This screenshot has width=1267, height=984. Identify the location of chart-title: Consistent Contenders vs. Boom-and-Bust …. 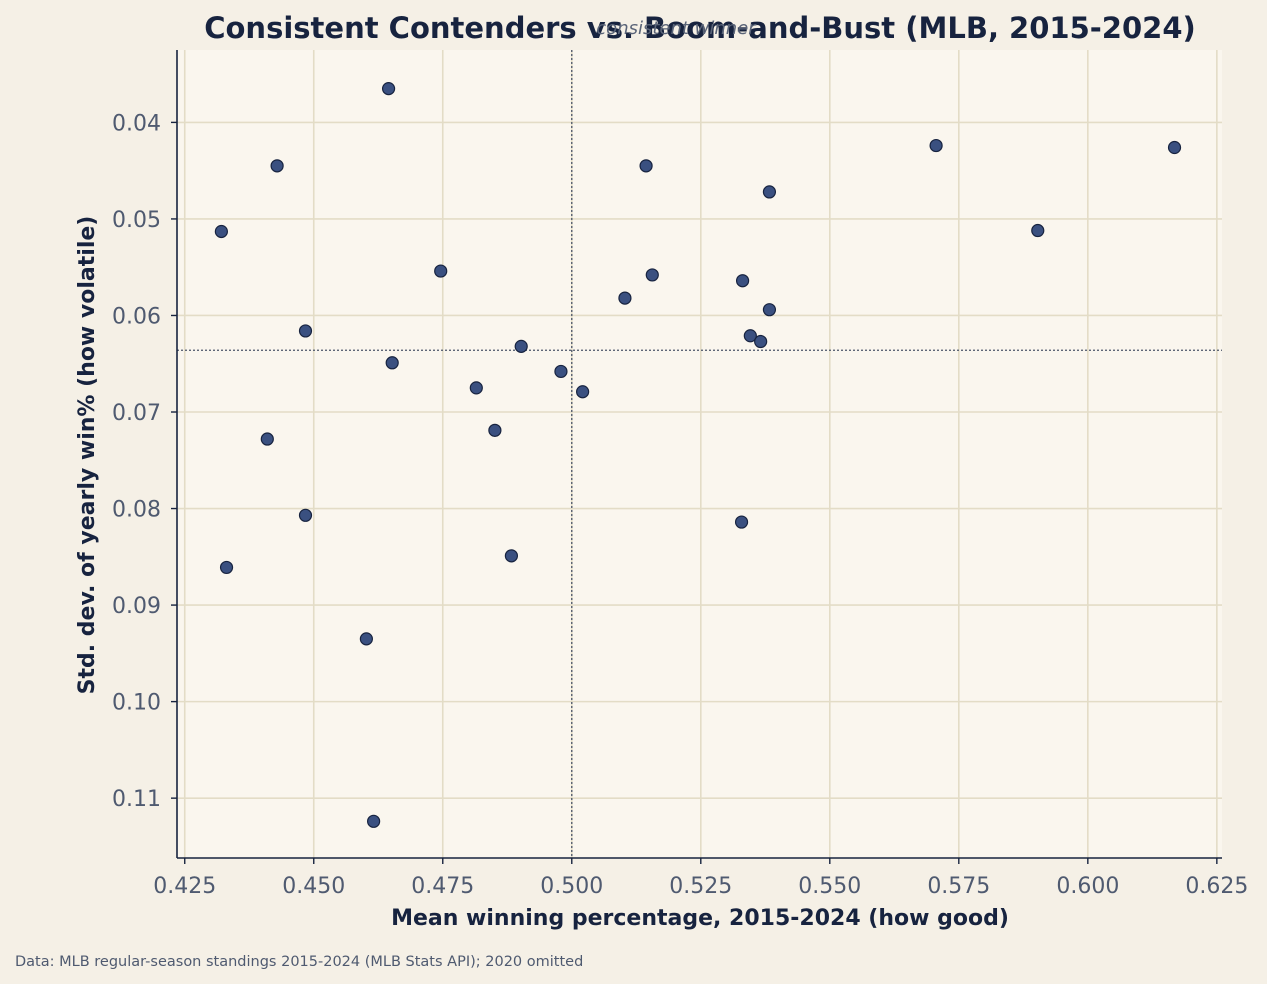
(700, 28).